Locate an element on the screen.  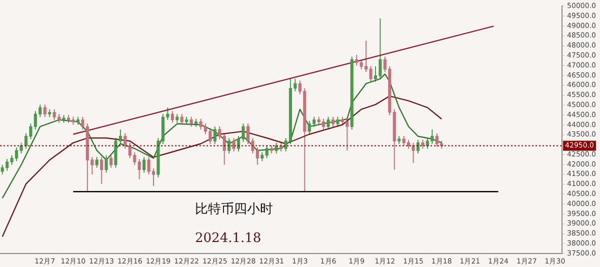
annotation: 2024.1.18 is located at coordinates (228, 238).